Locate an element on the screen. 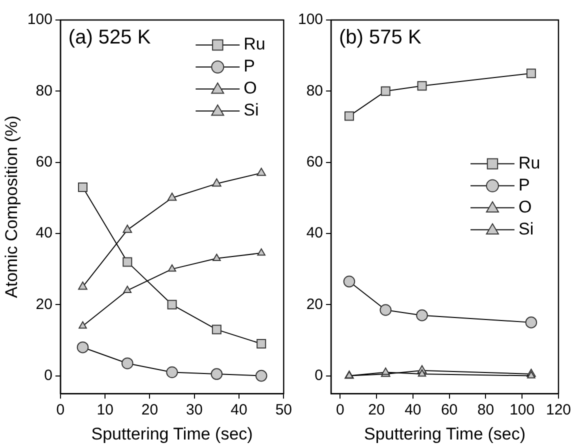 The height and width of the screenshot is (447, 574). x-tick-label: 80 is located at coordinates (485, 410).